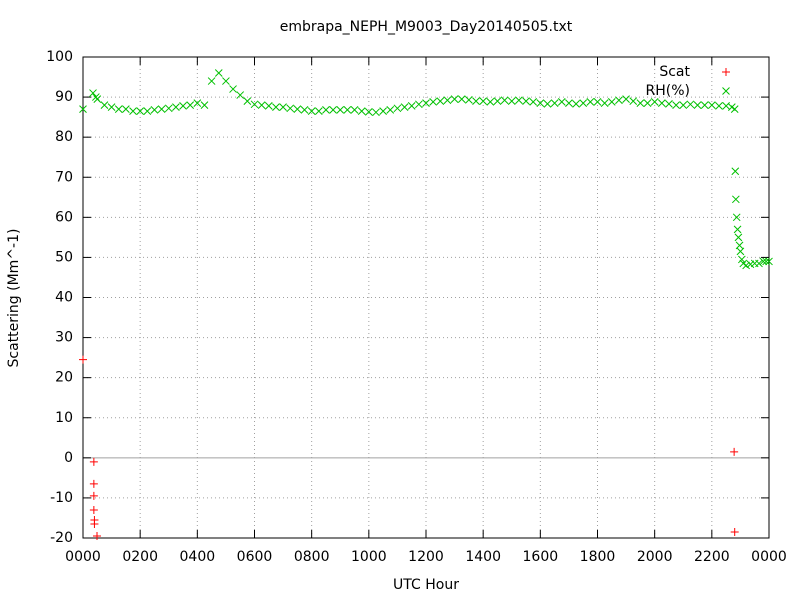 The image size is (800, 600). Describe the element at coordinates (61, 538) in the screenshot. I see `y-tick-label: -20` at that location.